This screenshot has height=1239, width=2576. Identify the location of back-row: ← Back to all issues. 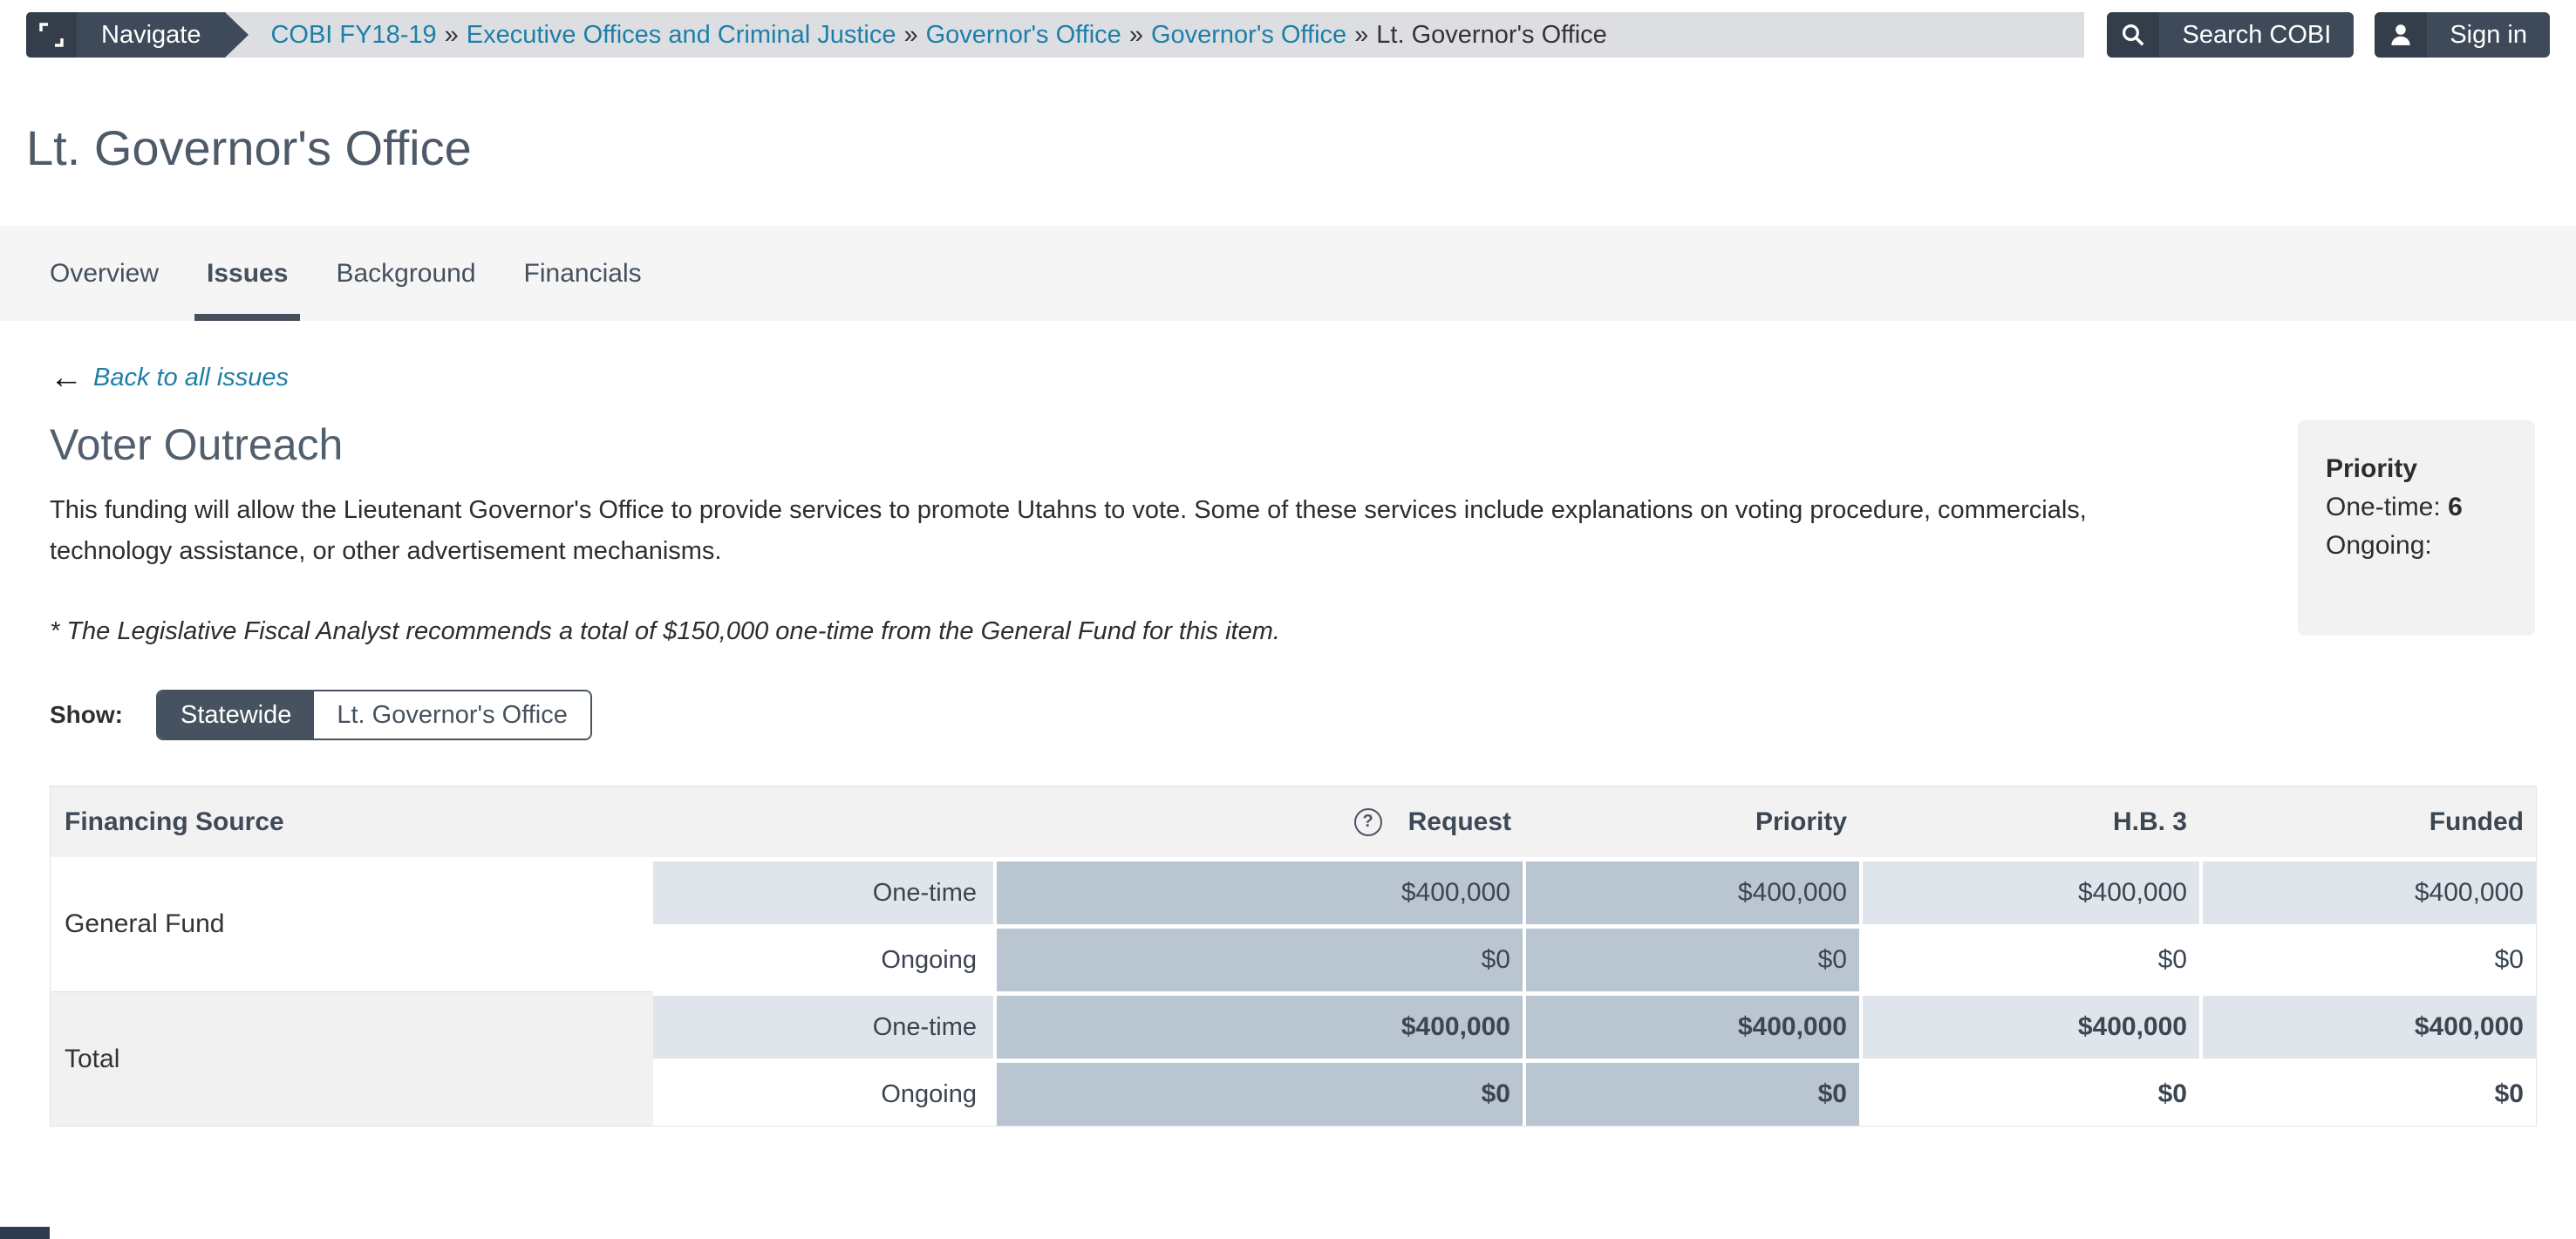
(1313, 377).